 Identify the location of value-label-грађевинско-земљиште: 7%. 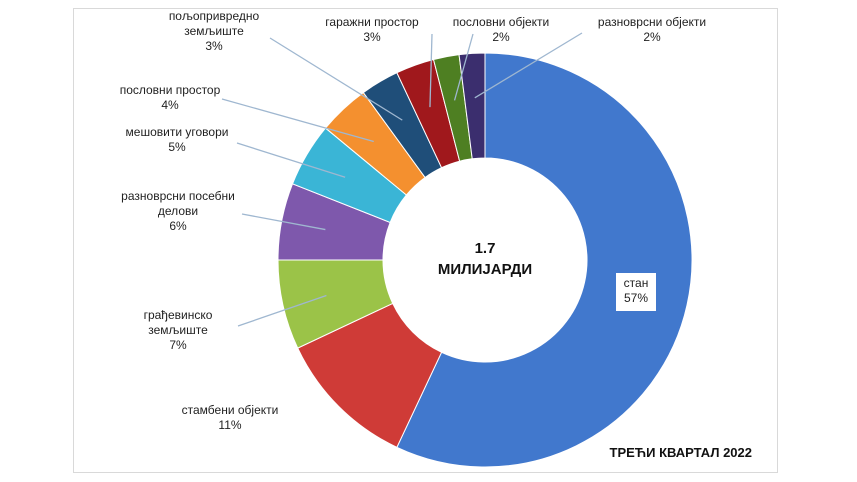
(178, 345).